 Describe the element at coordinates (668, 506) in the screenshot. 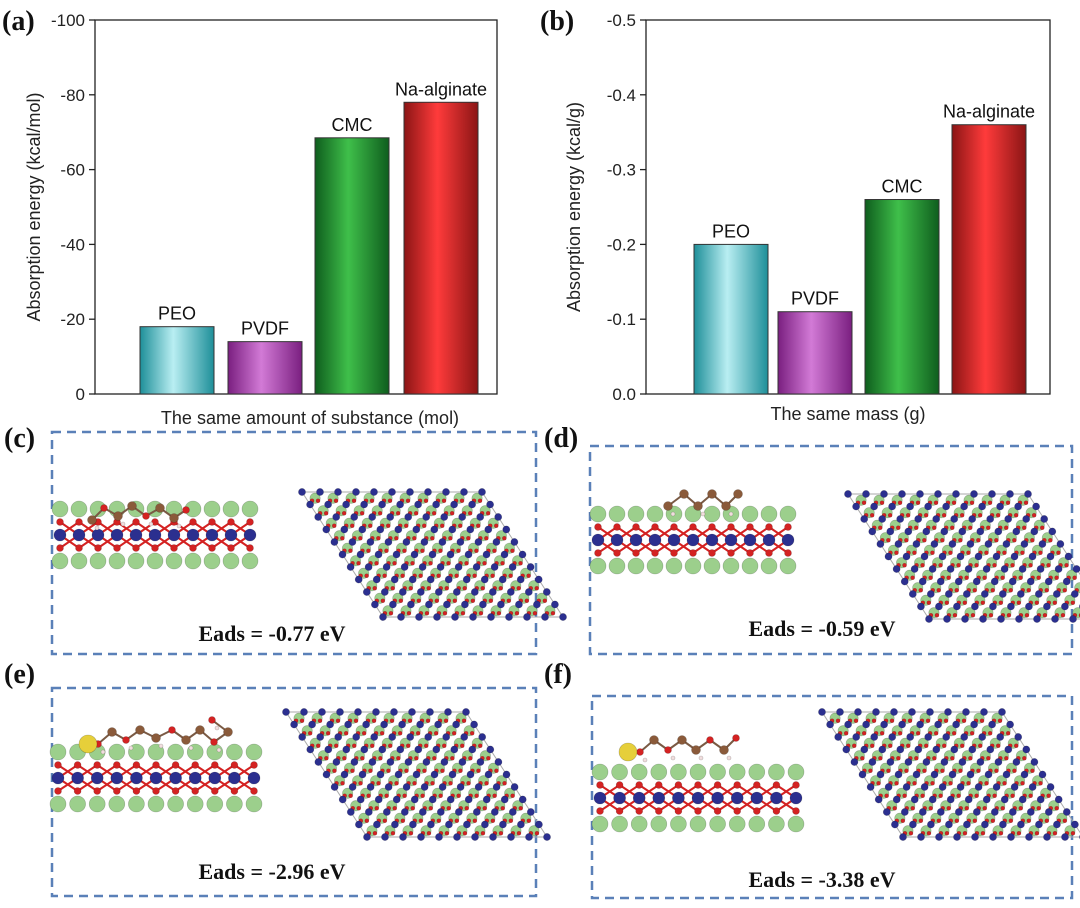

I see `atom-brown` at that location.